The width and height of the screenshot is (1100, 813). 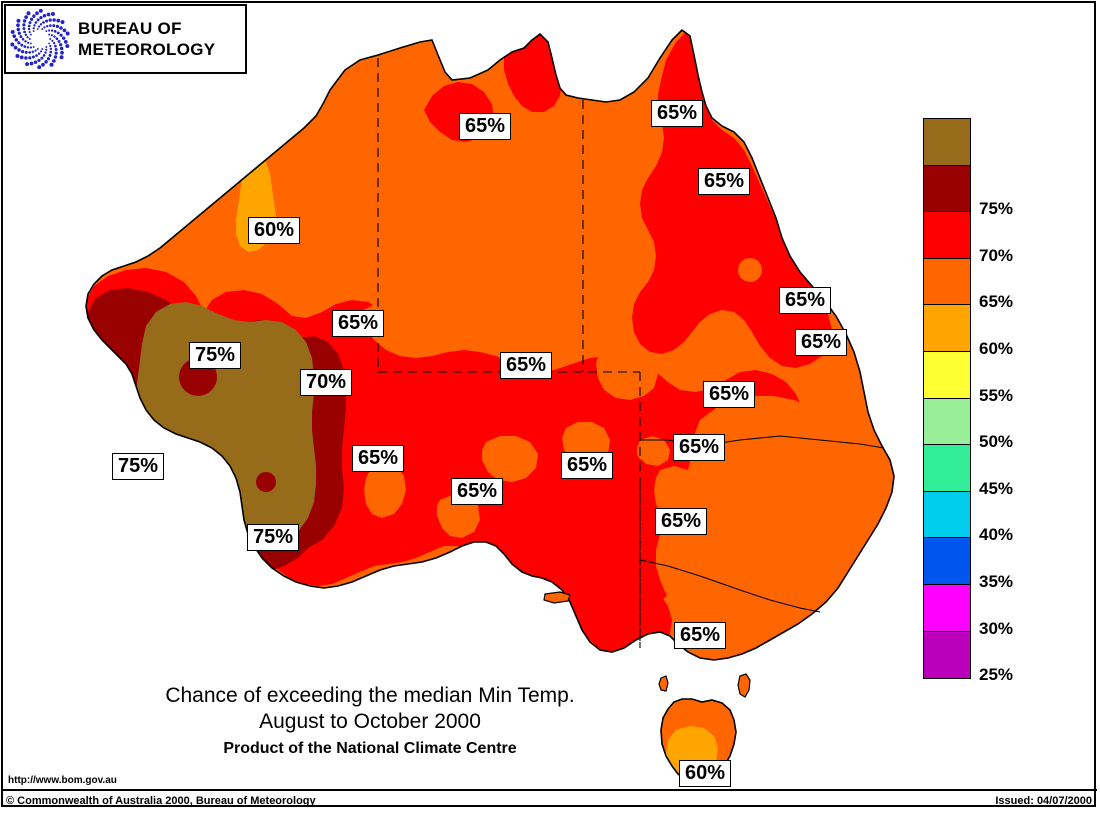 I want to click on contour-label-central-australia: 65%, so click(x=526, y=365).